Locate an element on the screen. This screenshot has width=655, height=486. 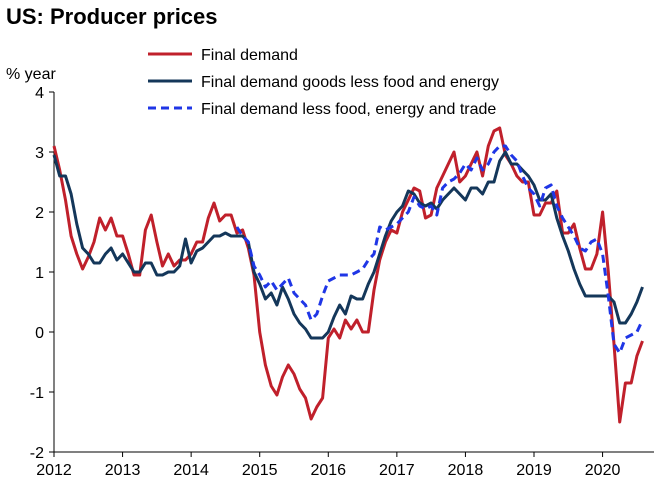
x-tick-label: 2017 is located at coordinates (397, 470).